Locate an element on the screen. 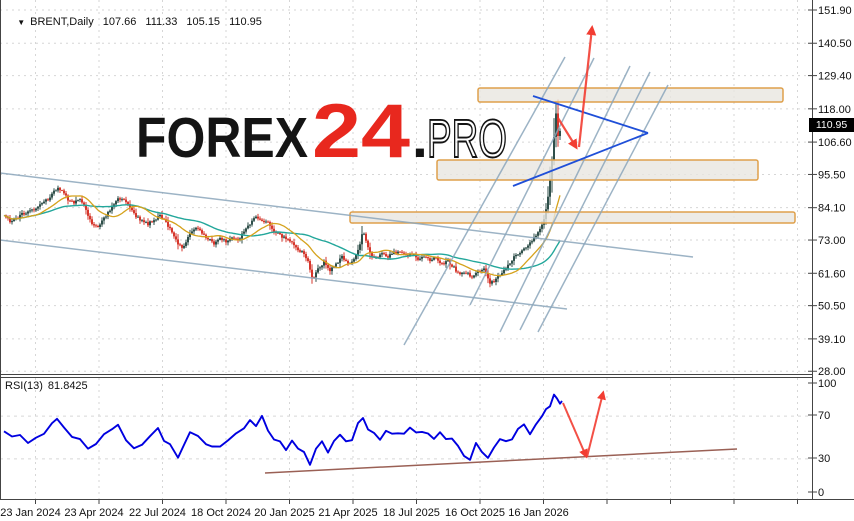  moving-averages is located at coordinates (282, 236).